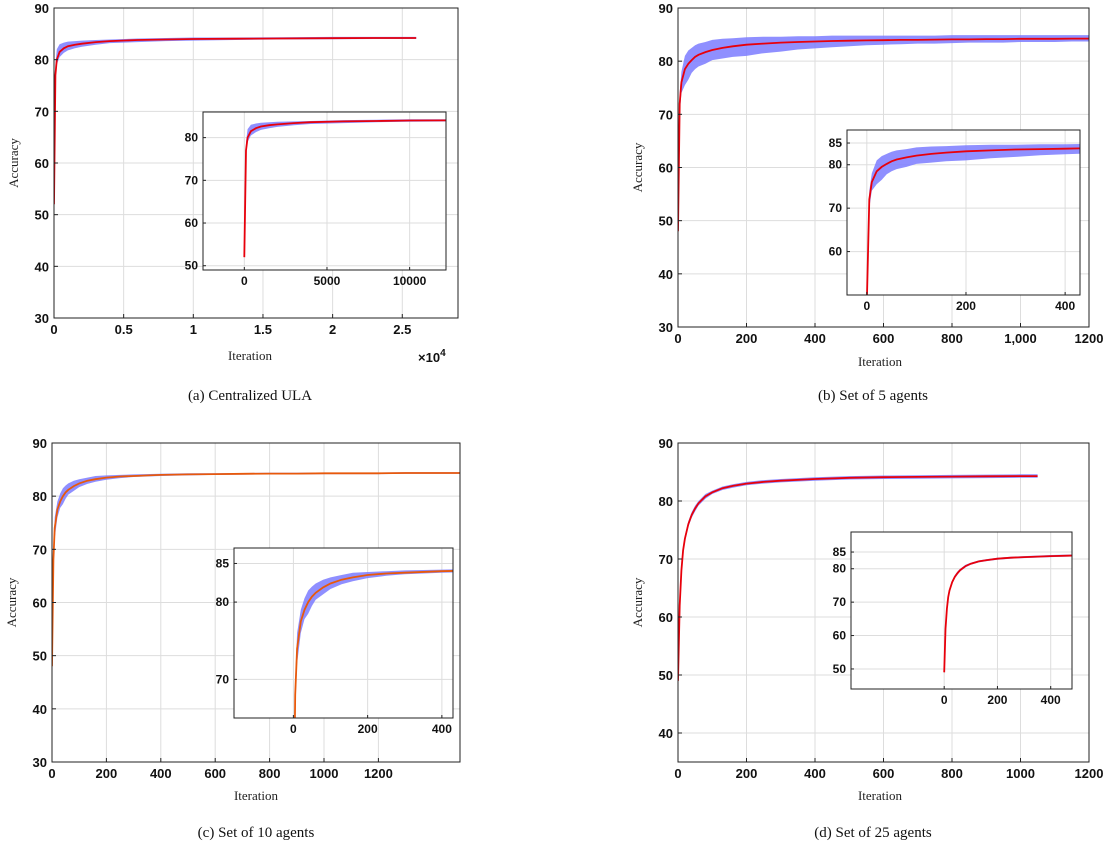 The width and height of the screenshot is (1109, 852). What do you see at coordinates (873, 396) in the screenshot?
I see `panel-caption: (b) Set of 5 agents` at bounding box center [873, 396].